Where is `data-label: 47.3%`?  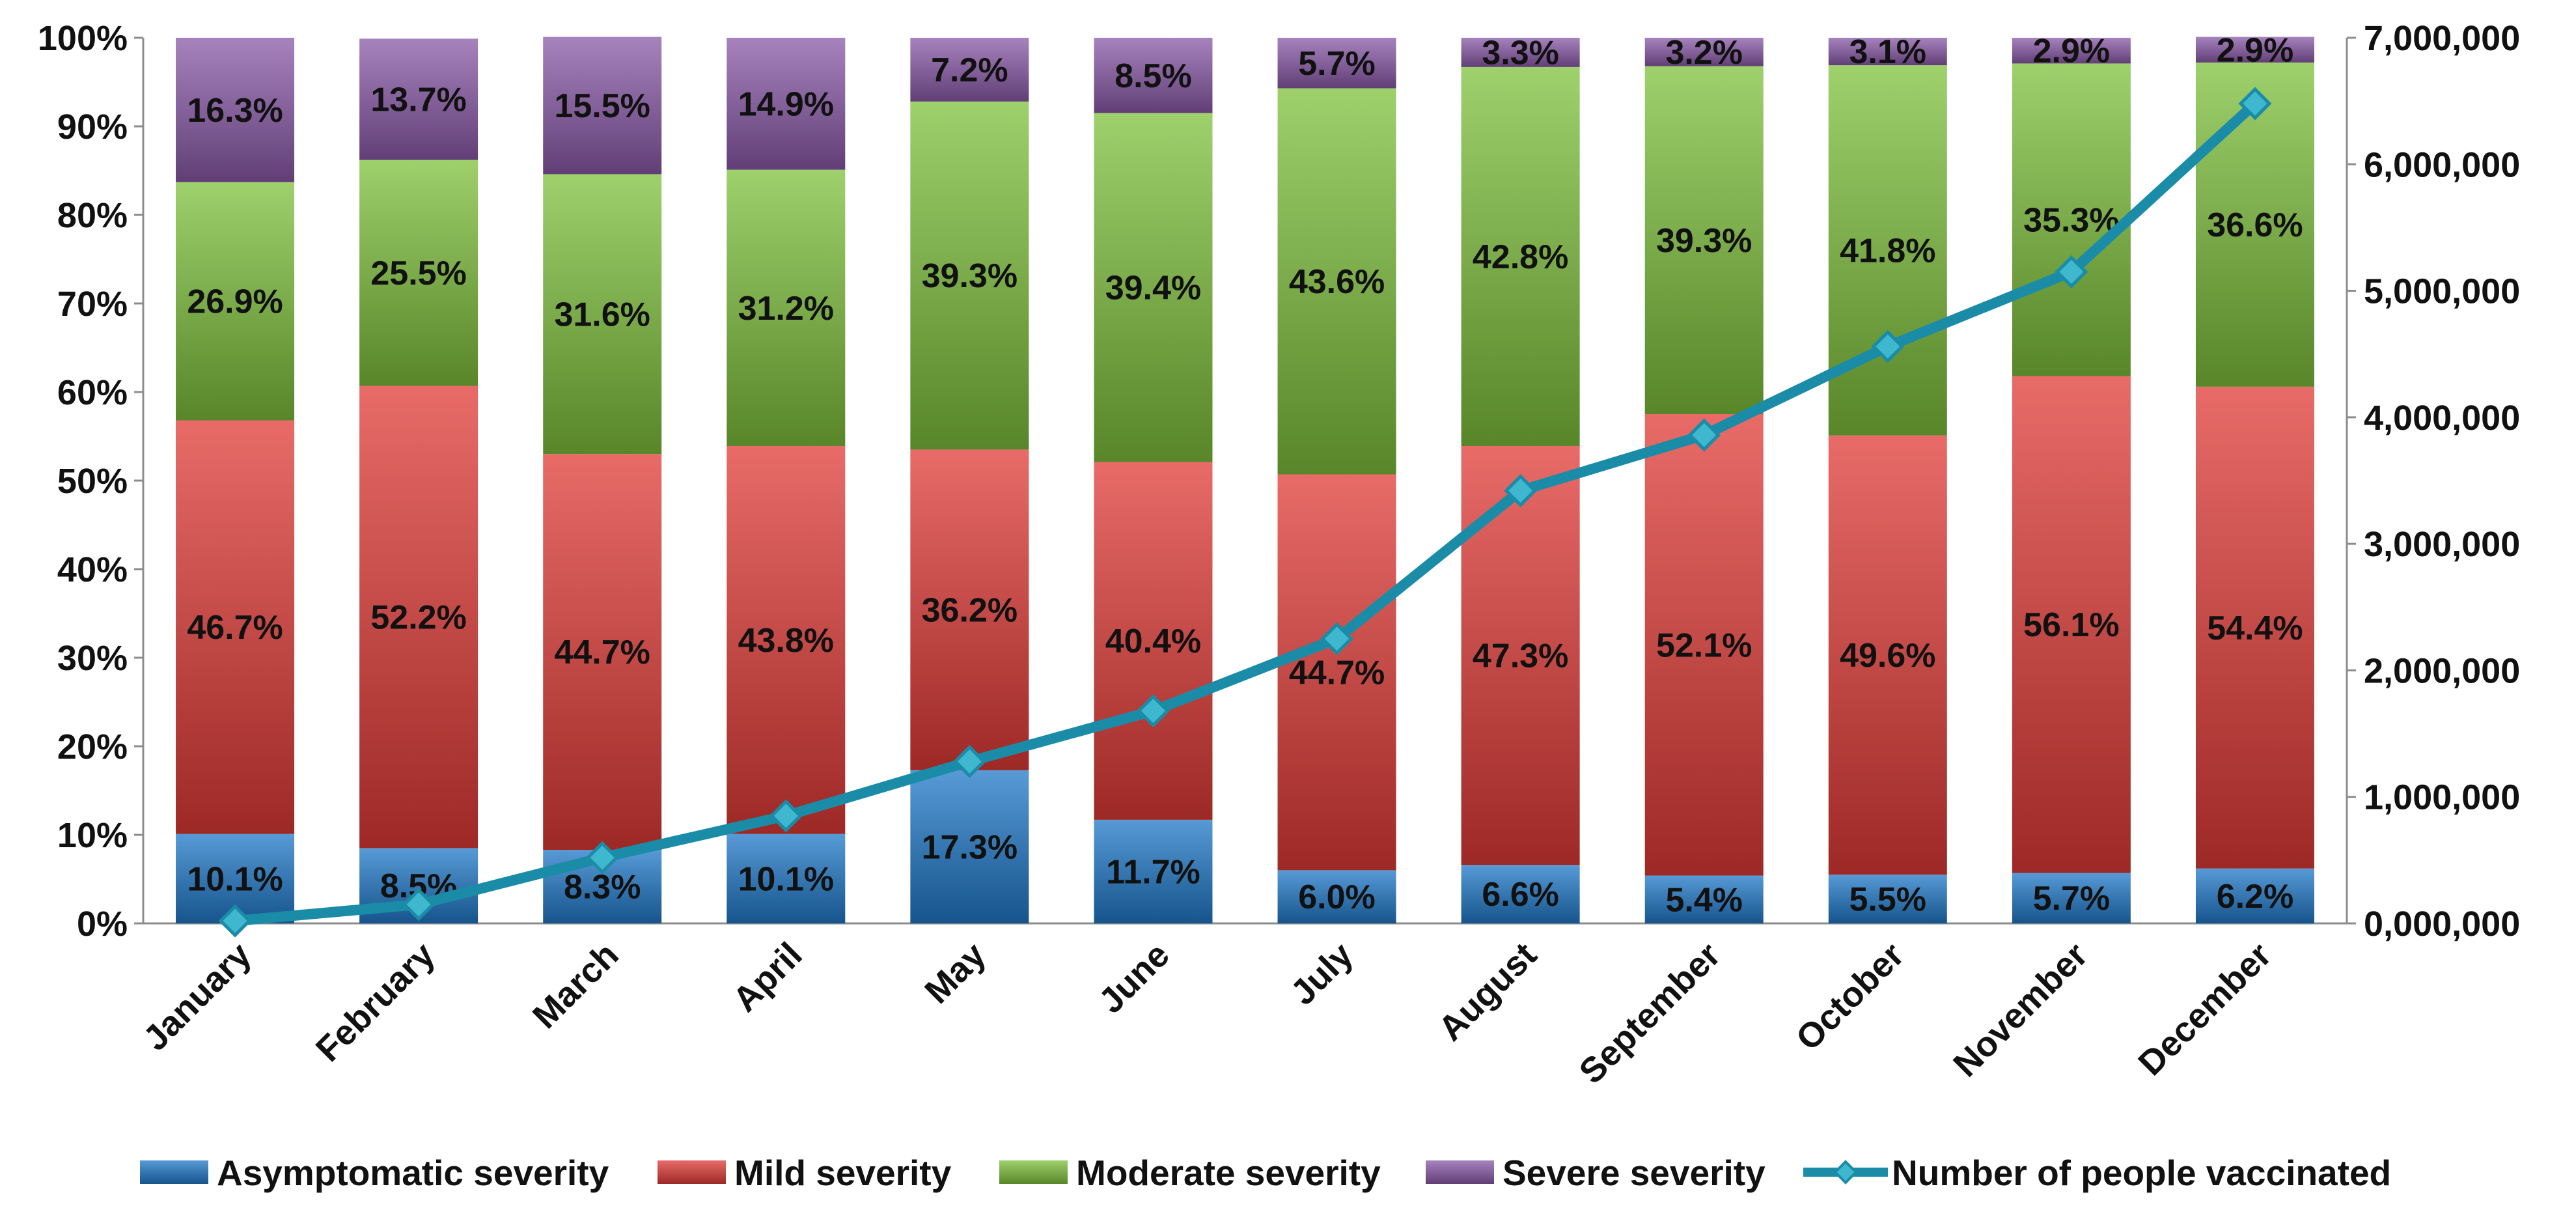
data-label: 47.3% is located at coordinates (1520, 656).